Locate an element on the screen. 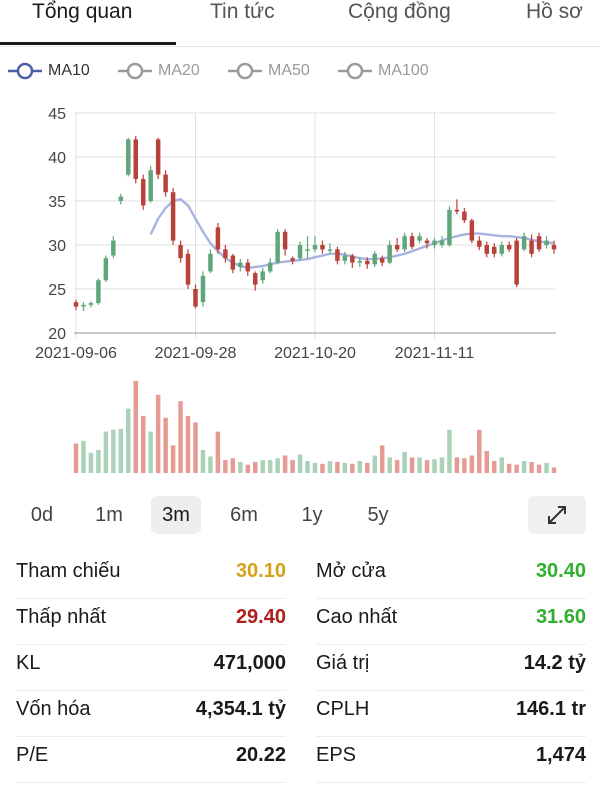  stat-label: KL is located at coordinates (28, 663).